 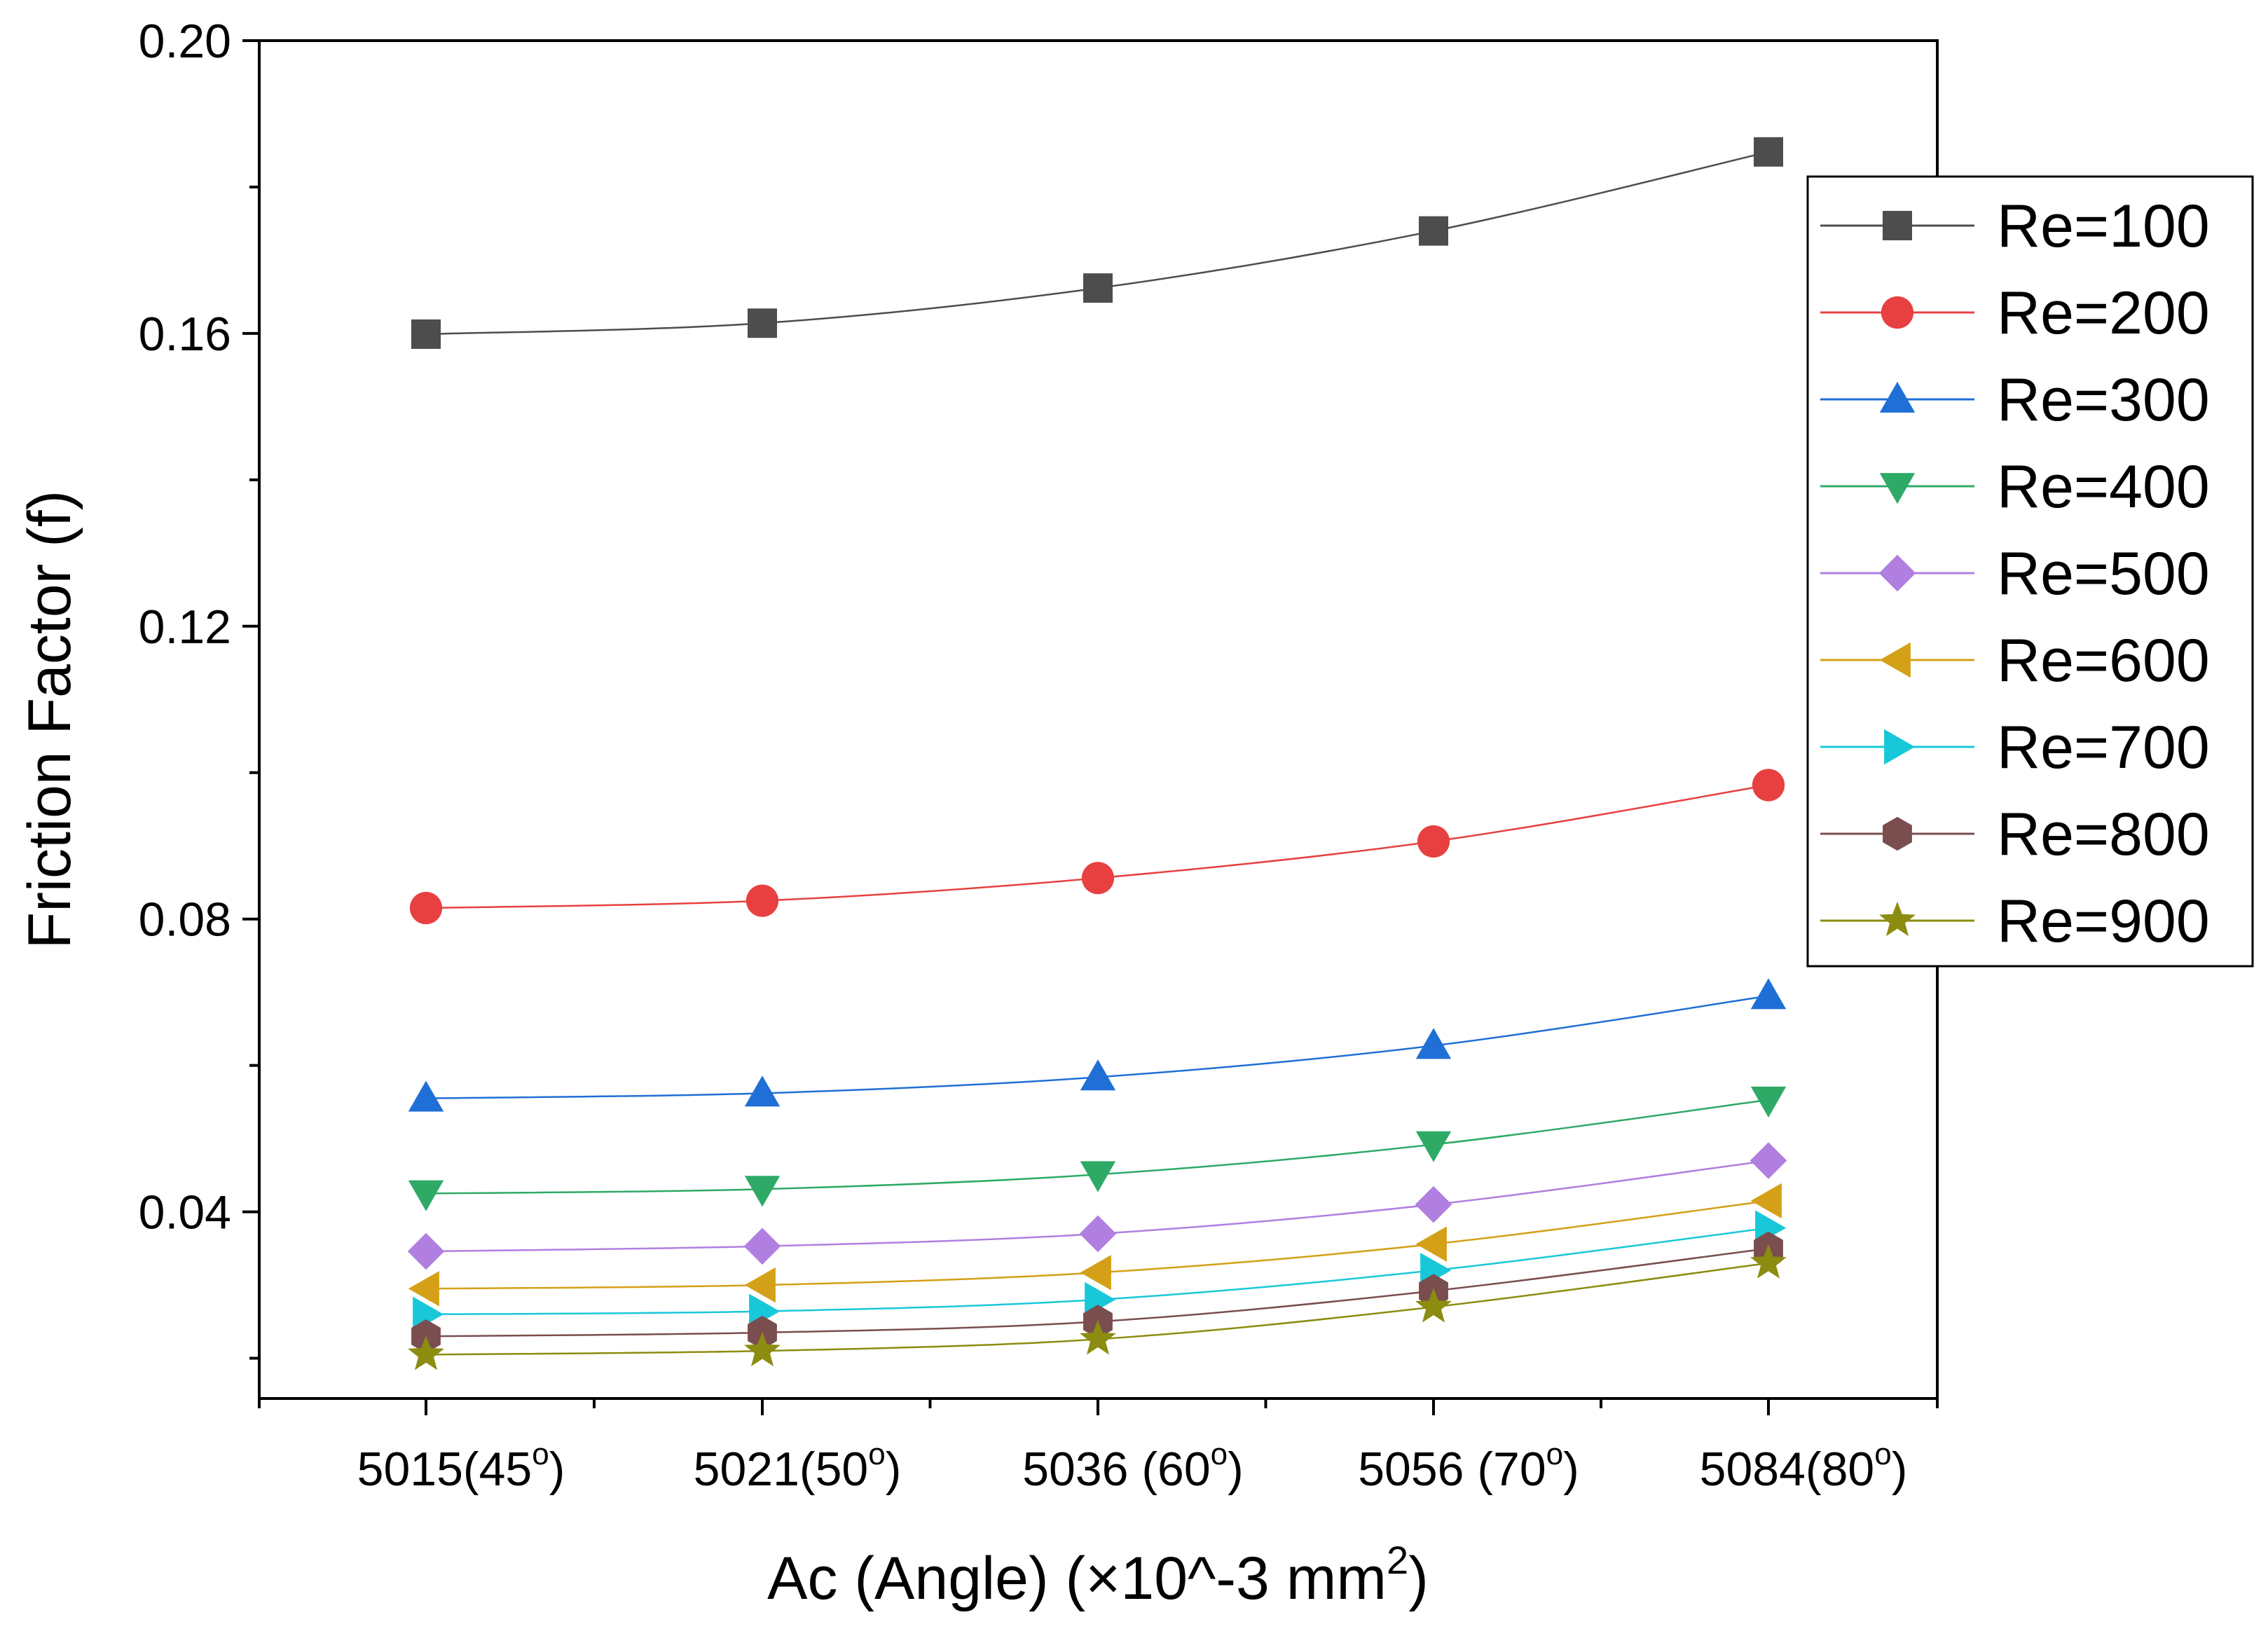 I want to click on legend-marker-triangle-down, so click(x=1897, y=488).